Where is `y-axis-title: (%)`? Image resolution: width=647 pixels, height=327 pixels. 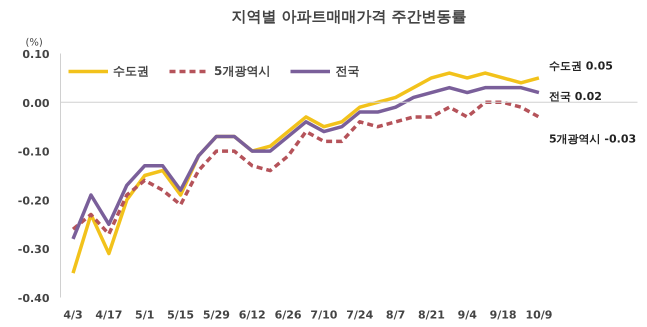 y-axis-title: (%) is located at coordinates (34, 43).